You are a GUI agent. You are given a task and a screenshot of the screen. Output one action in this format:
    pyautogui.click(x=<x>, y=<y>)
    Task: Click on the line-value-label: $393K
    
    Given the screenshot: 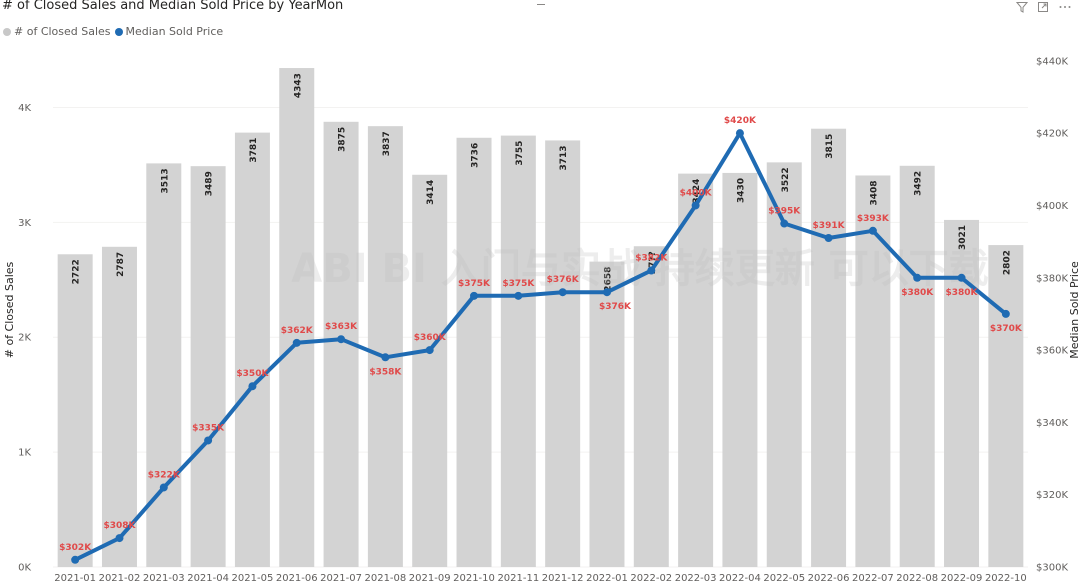 What is the action you would take?
    pyautogui.click(x=873, y=219)
    